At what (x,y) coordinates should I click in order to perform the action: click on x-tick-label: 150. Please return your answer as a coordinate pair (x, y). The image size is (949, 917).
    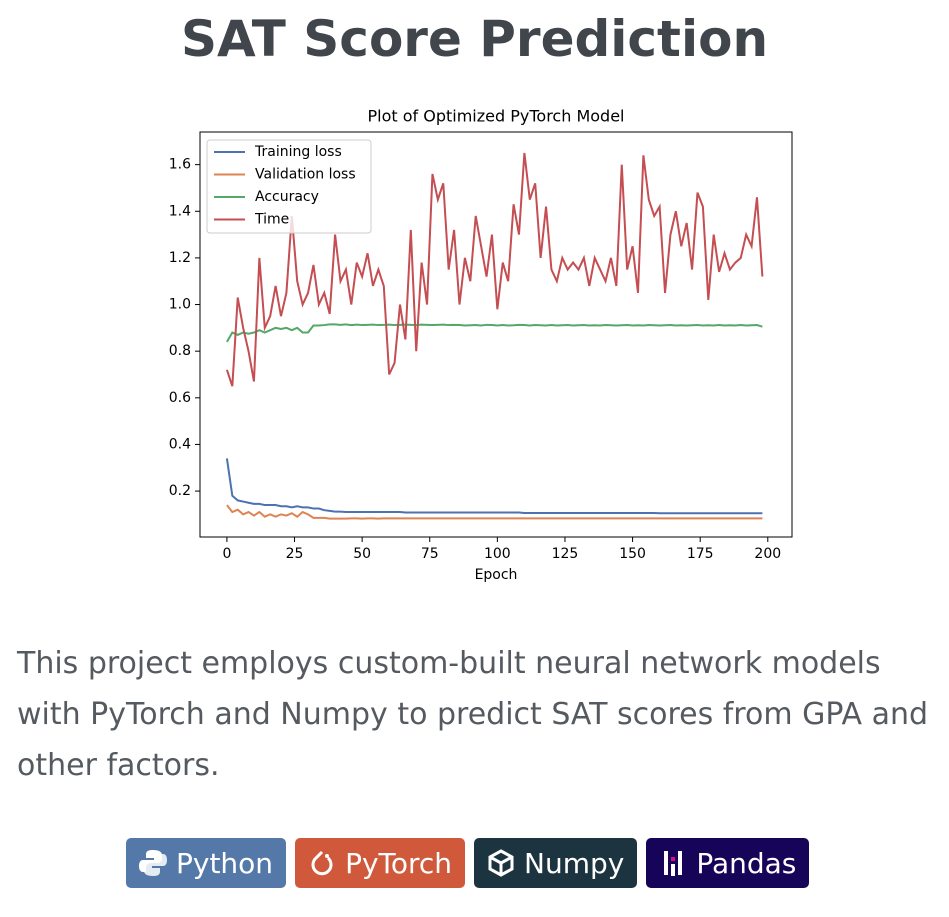
    Looking at the image, I should click on (632, 554).